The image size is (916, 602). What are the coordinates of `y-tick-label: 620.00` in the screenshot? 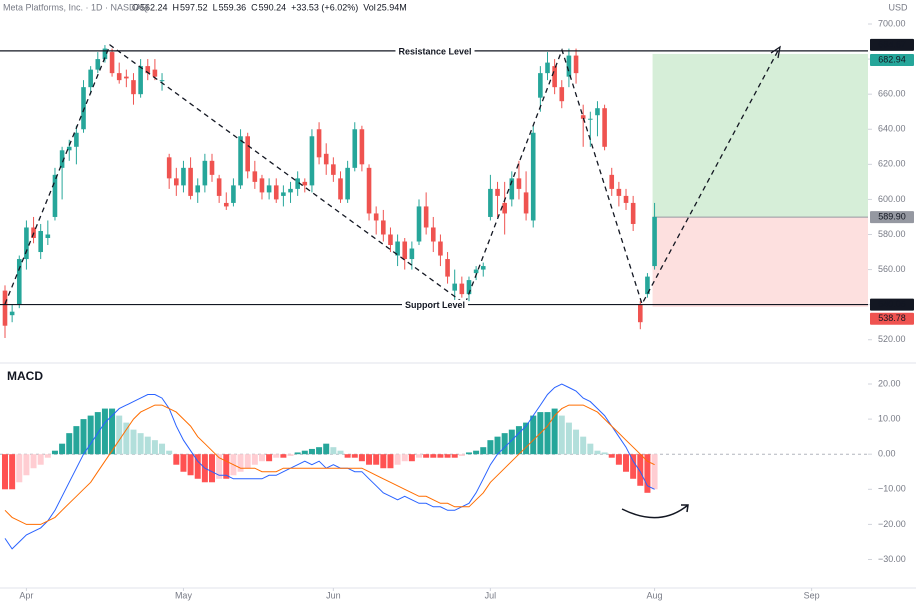 It's located at (892, 164).